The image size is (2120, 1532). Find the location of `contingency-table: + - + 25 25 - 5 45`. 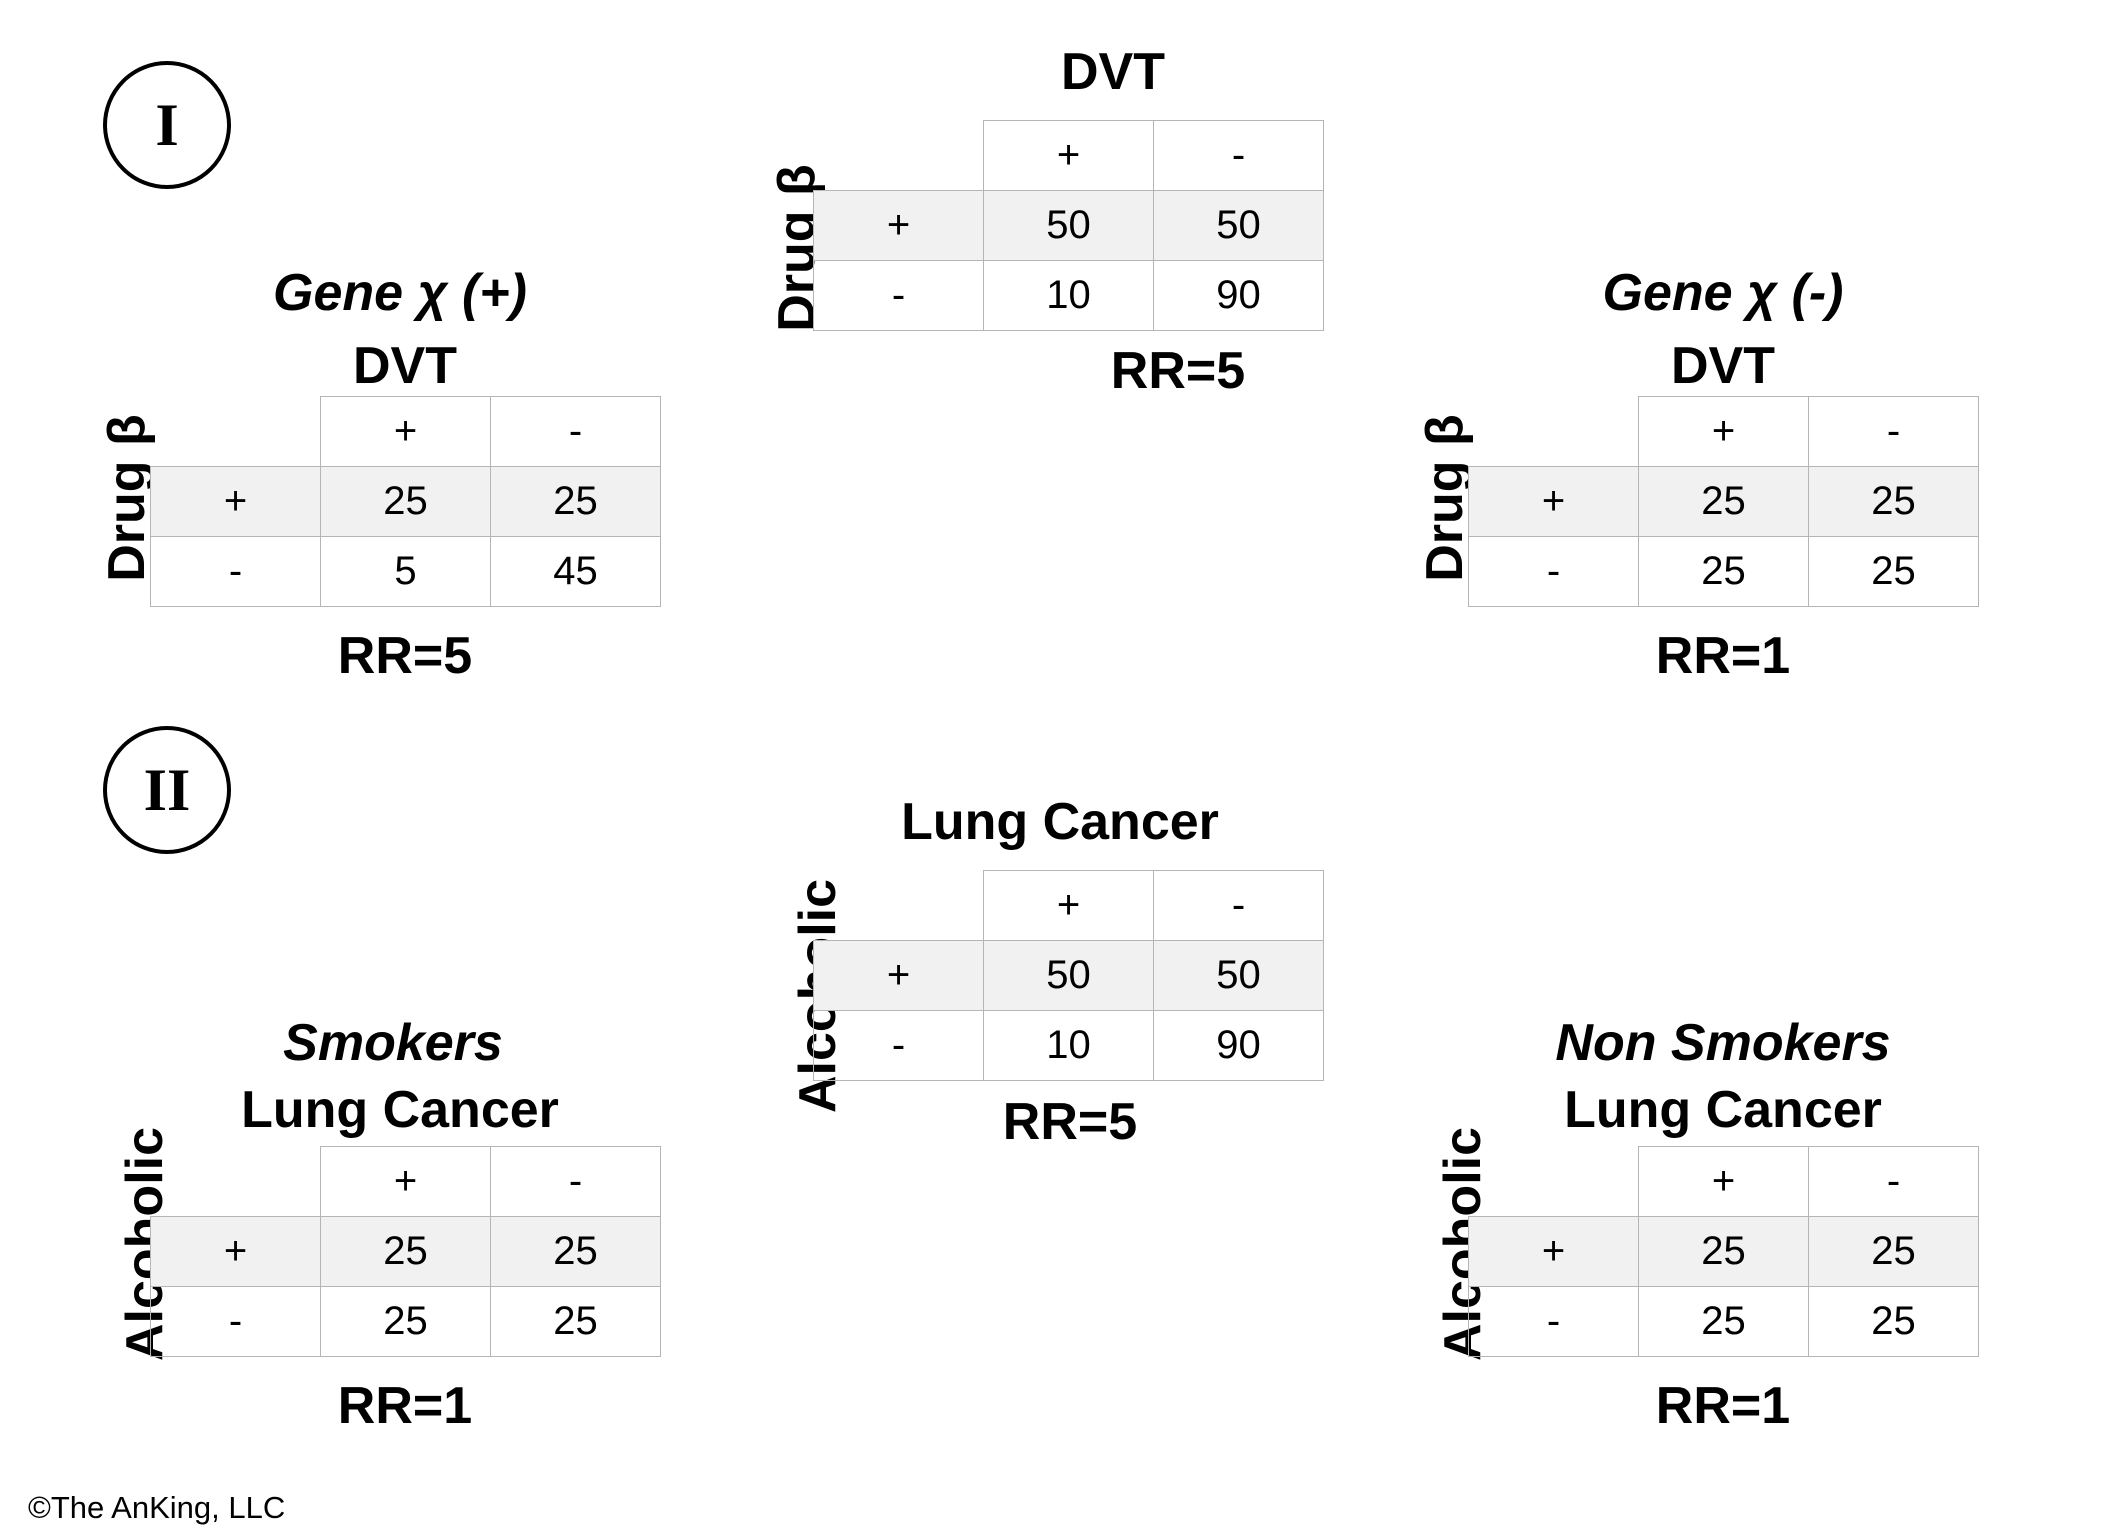

contingency-table: + - + 25 25 - 5 45 is located at coordinates (405, 501).